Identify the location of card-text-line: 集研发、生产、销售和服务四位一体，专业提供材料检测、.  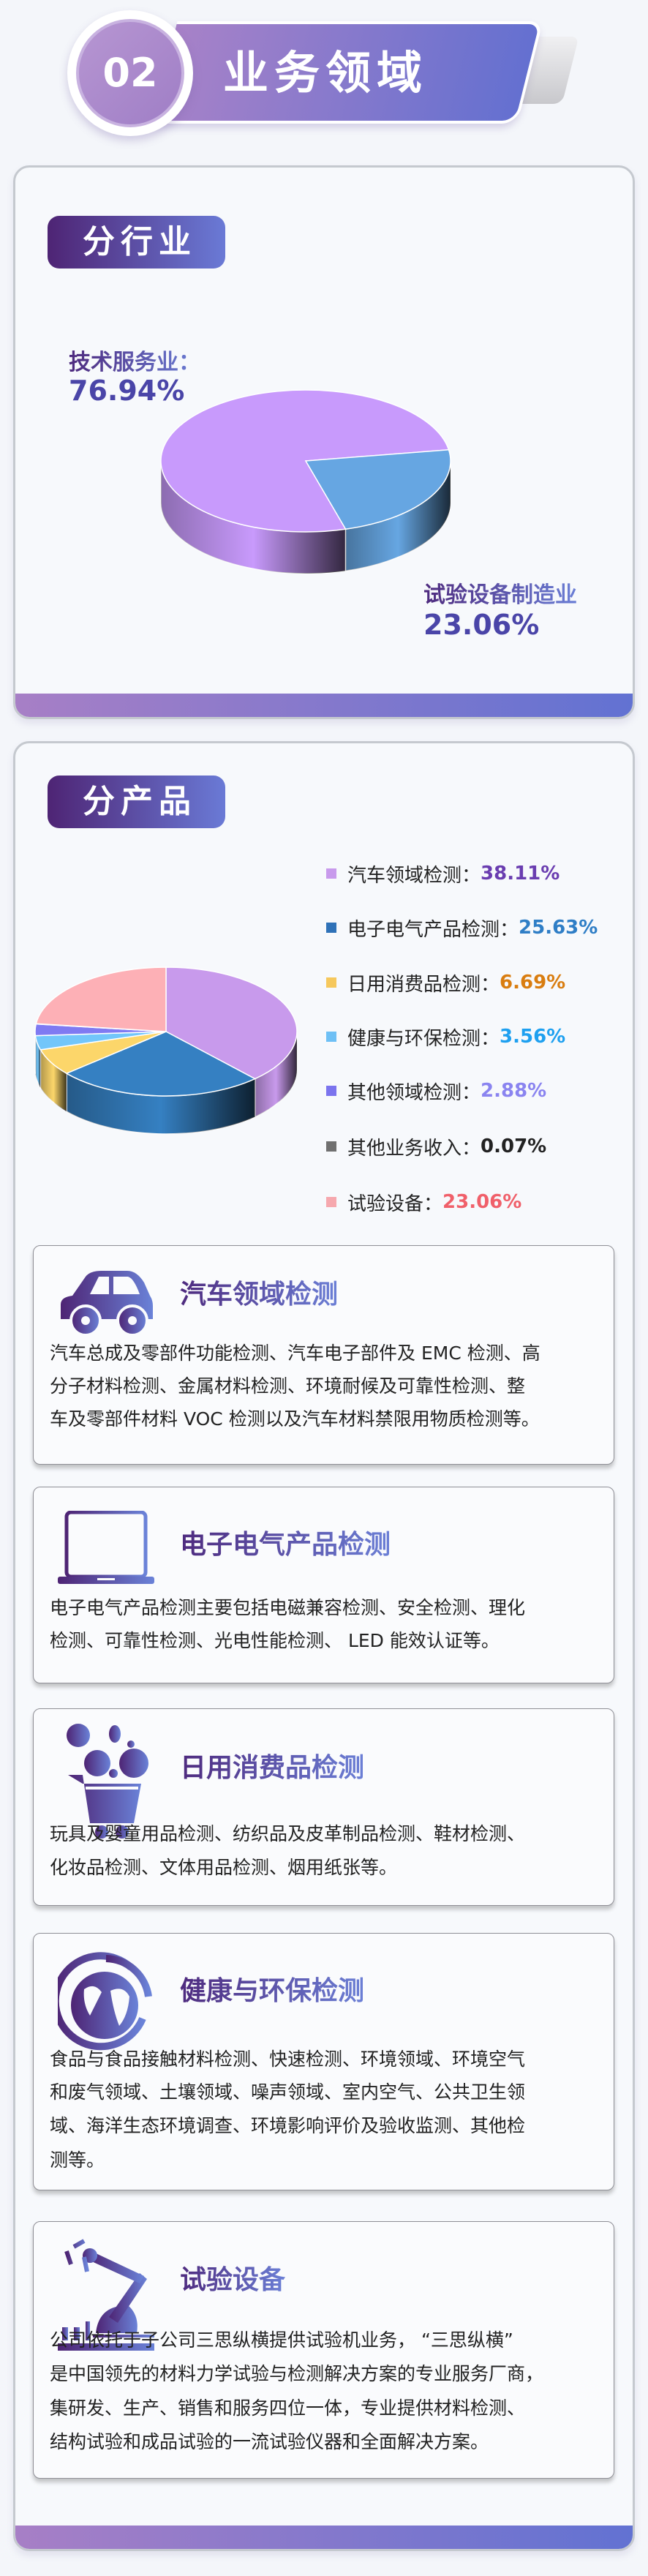
(288, 2408).